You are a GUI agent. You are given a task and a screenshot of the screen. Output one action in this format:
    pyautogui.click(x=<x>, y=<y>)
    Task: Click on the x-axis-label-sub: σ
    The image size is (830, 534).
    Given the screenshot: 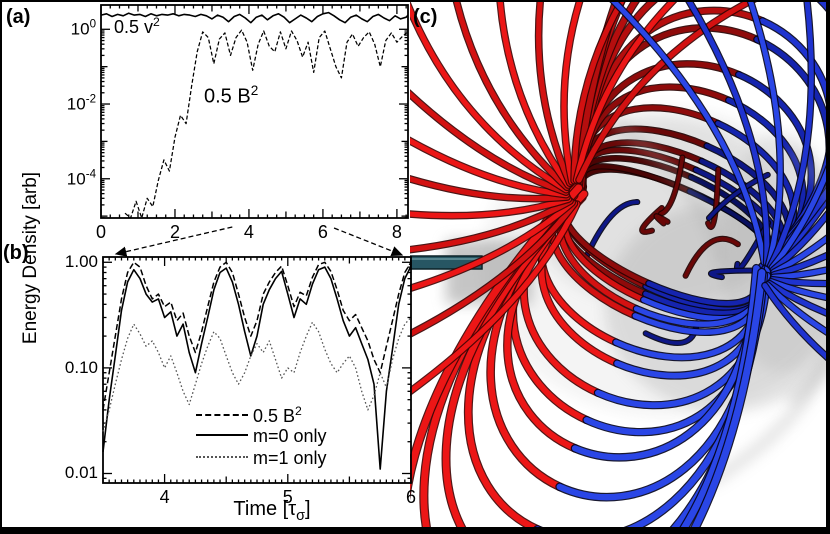 What is the action you would take?
    pyautogui.click(x=301, y=516)
    